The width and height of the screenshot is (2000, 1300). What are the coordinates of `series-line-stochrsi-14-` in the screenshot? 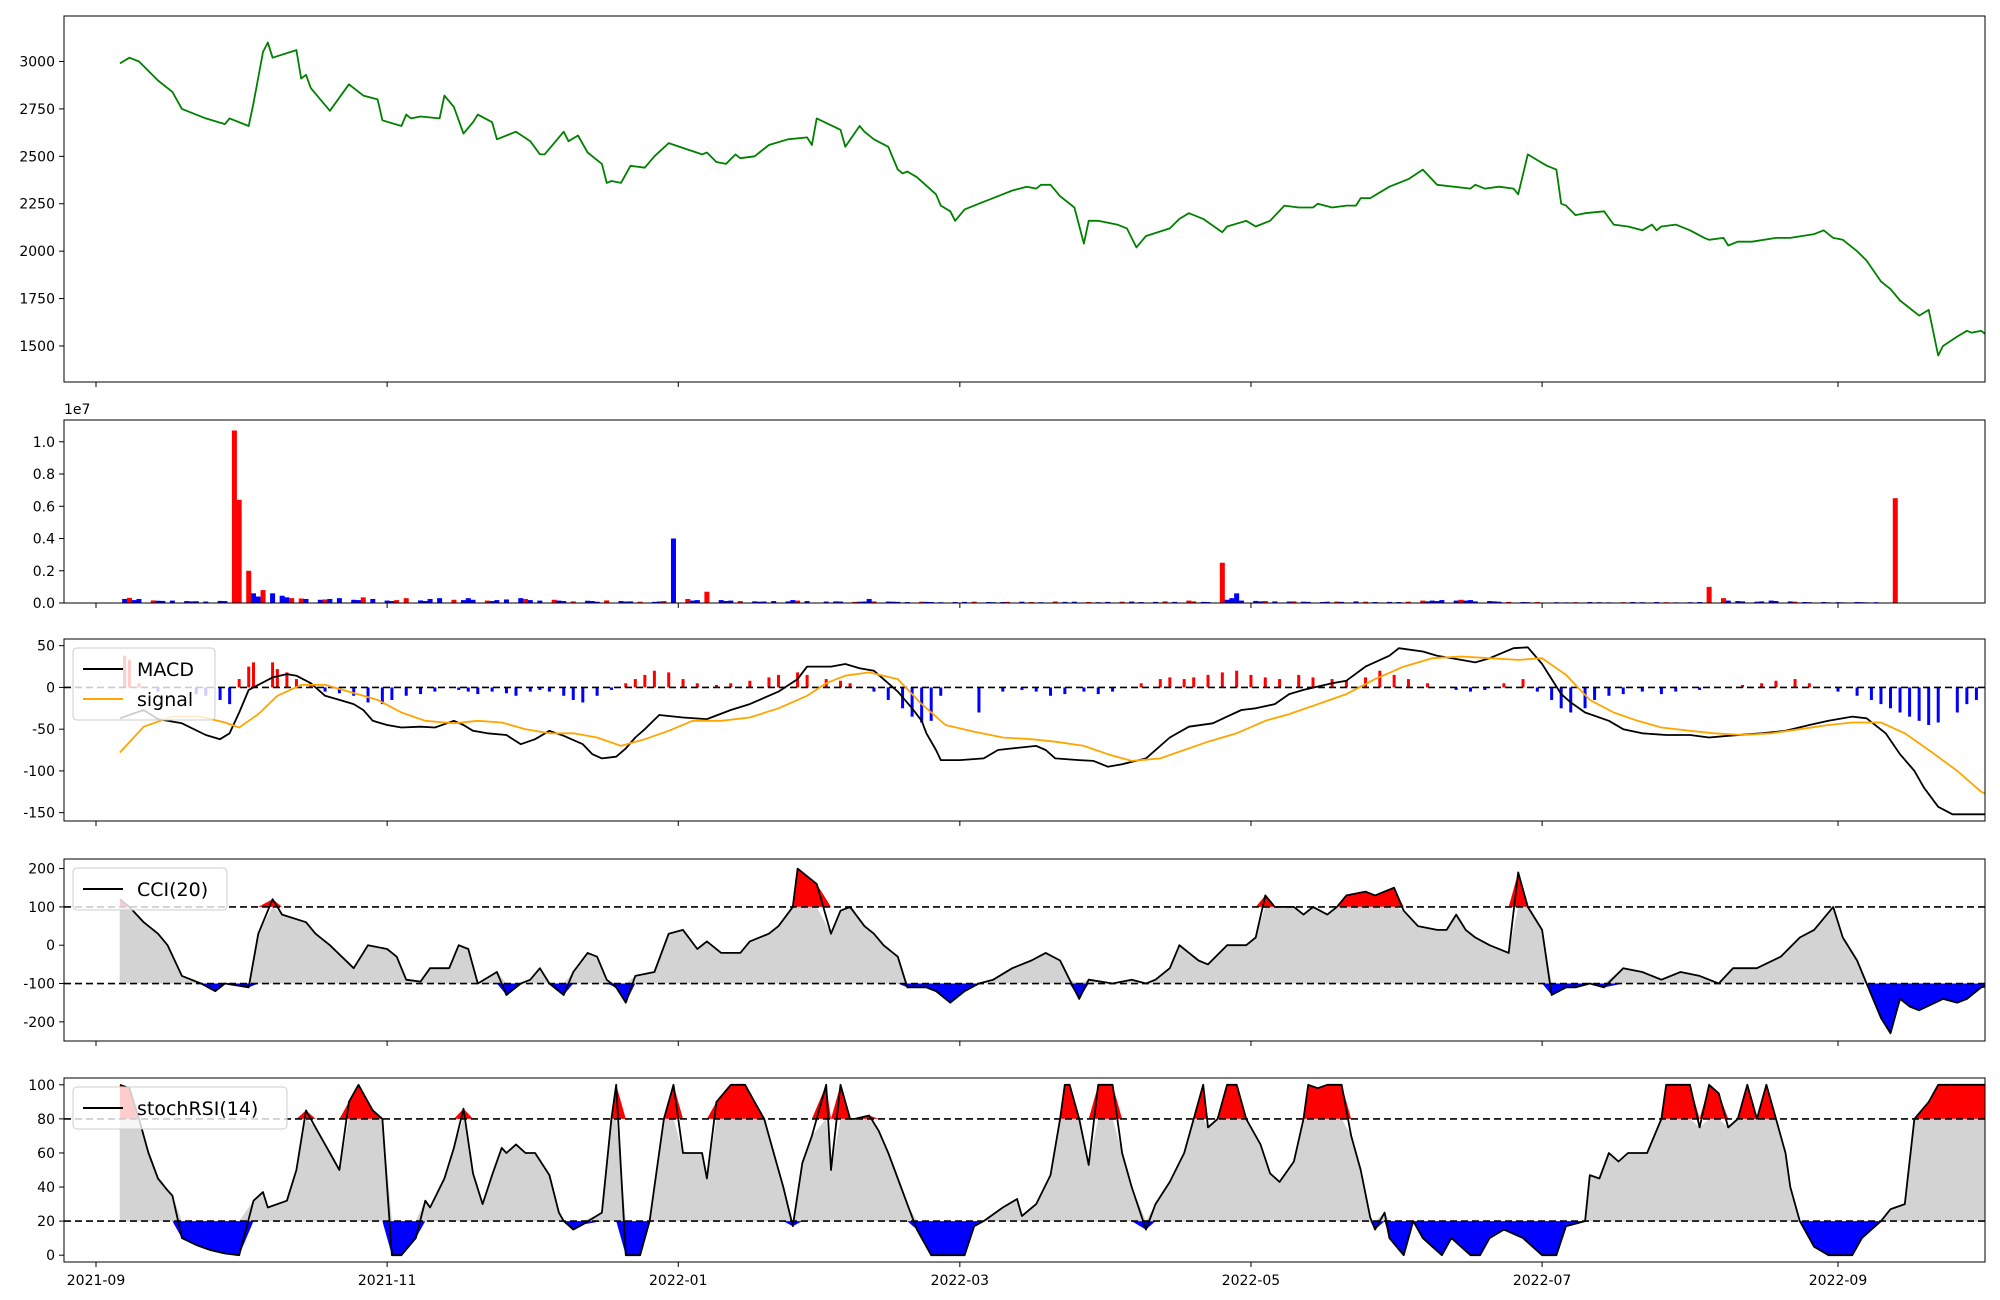 It's located at (1052, 1170).